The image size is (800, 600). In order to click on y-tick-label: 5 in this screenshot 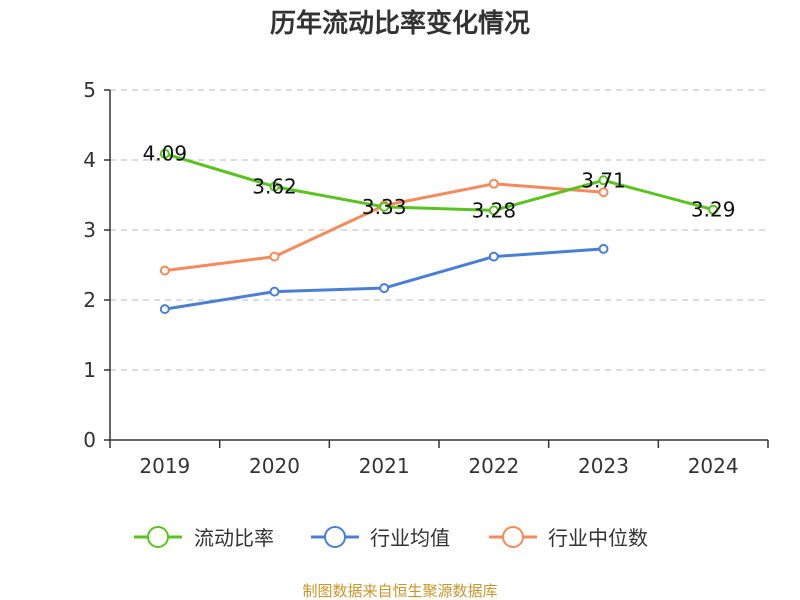, I will do `click(89, 90)`.